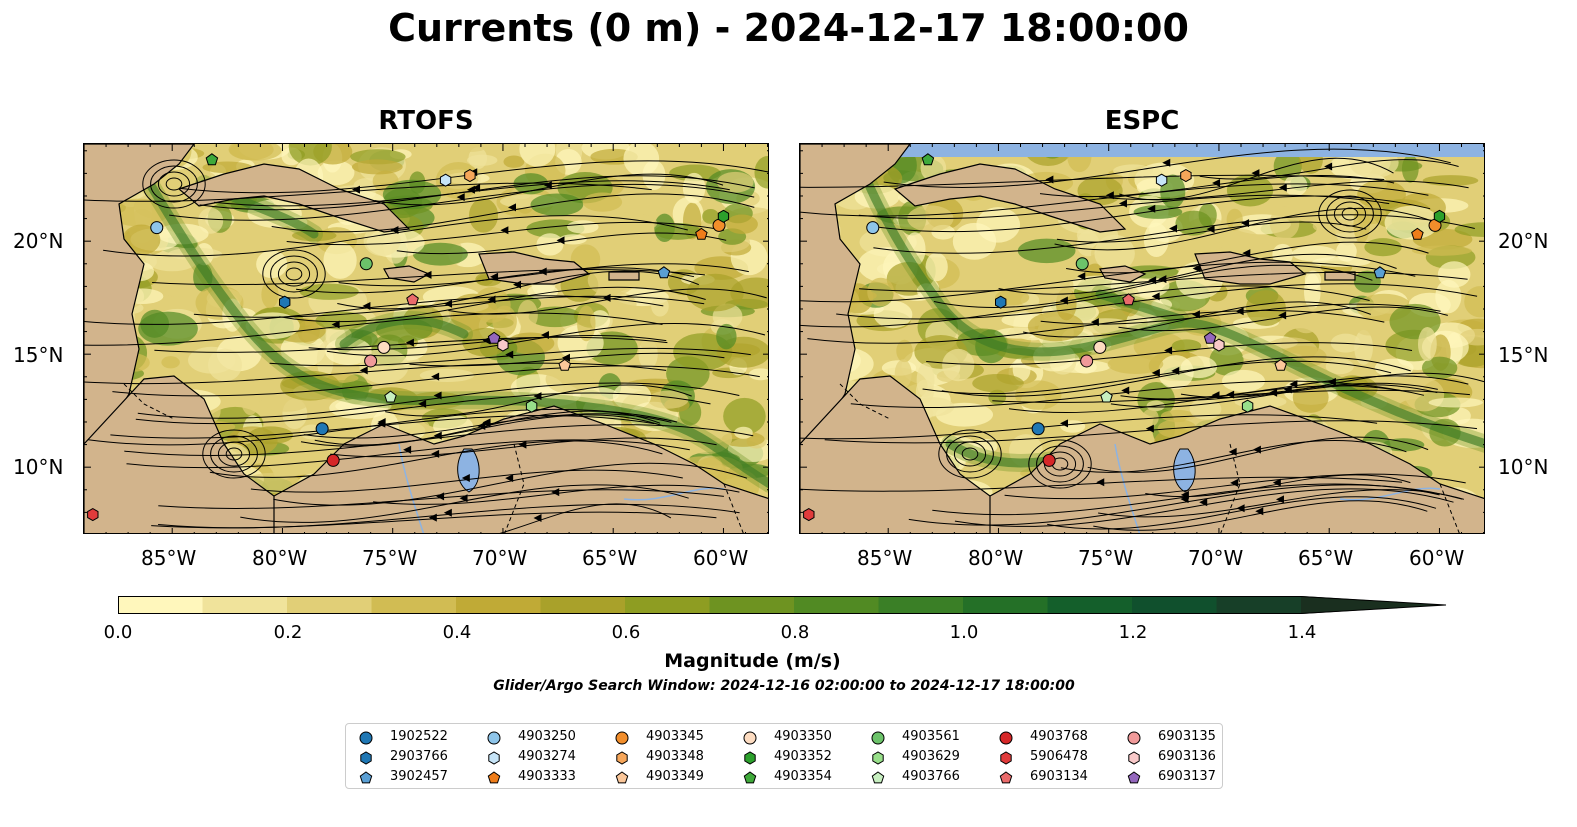 This screenshot has width=1577, height=827. I want to click on current-band-halo, so click(404, 332).